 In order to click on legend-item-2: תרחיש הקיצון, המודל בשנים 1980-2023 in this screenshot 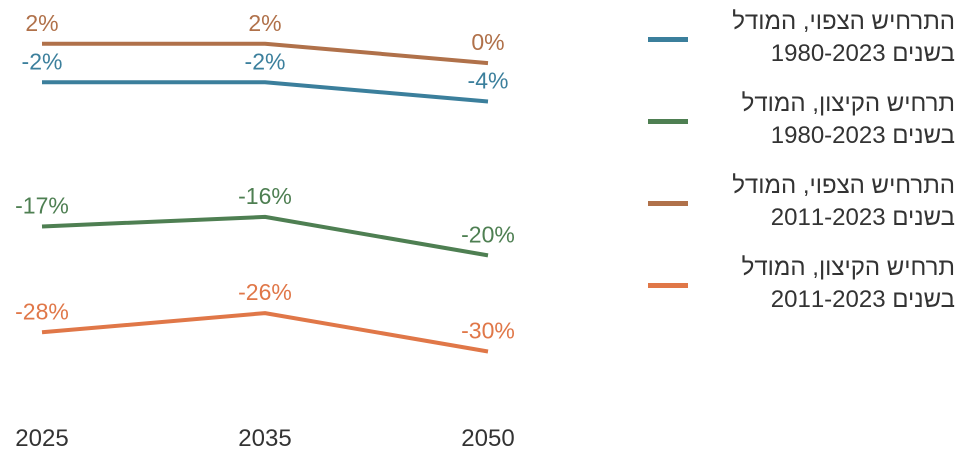, I will do `click(799, 129)`.